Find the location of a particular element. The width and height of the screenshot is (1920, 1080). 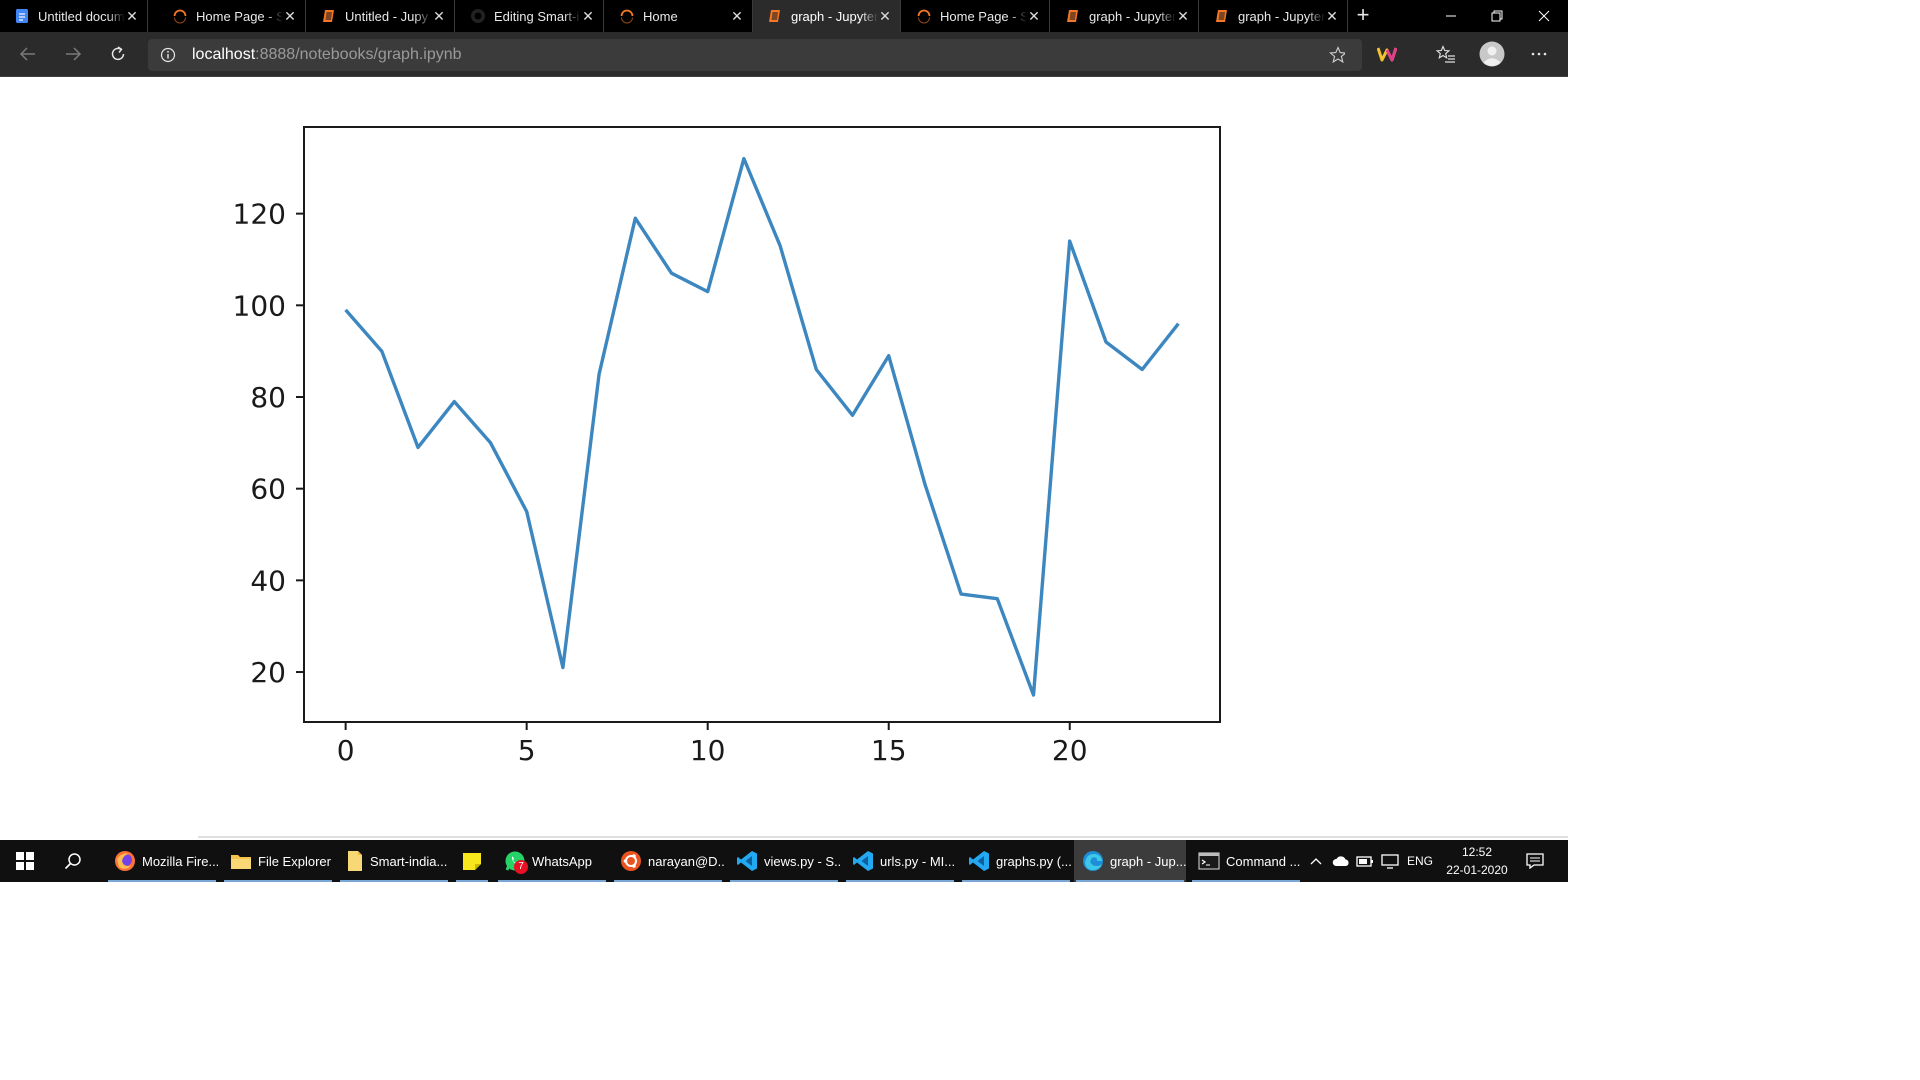

address-bar: localhost:8888/notebooks/graph.ipynb is located at coordinates (755, 55).